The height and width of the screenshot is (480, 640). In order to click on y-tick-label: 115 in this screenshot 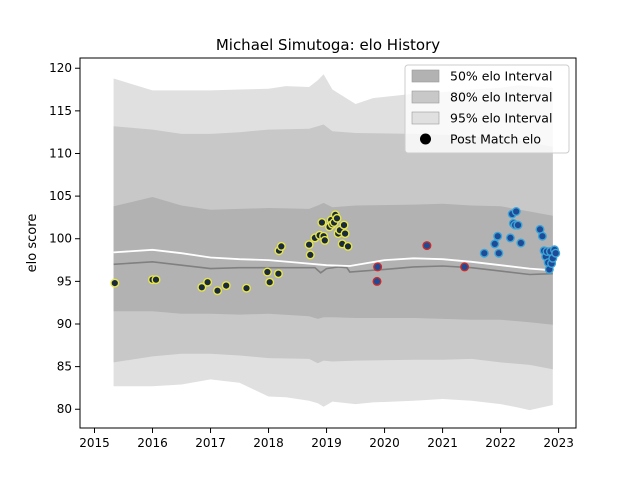, I will do `click(60, 111)`.